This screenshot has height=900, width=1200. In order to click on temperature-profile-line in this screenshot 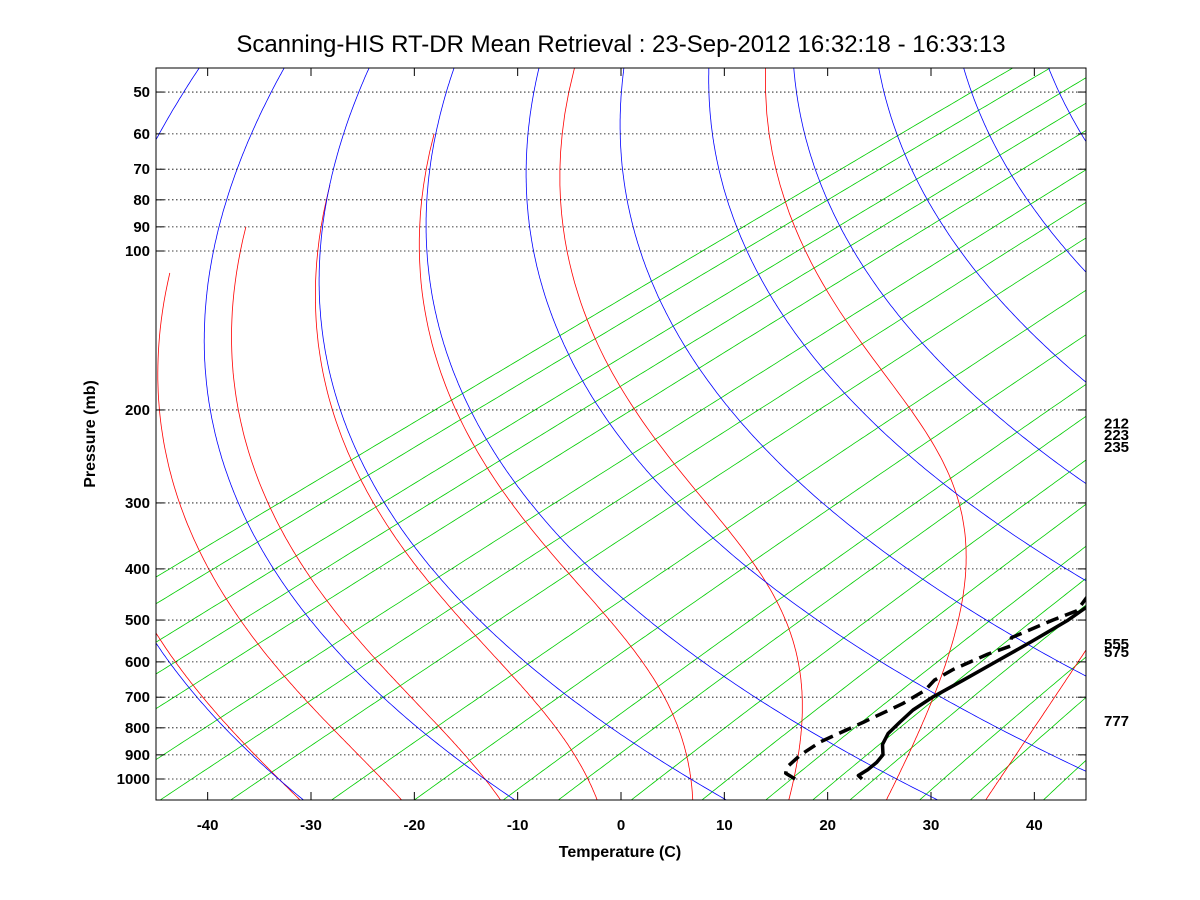, I will do `click(971, 693)`.